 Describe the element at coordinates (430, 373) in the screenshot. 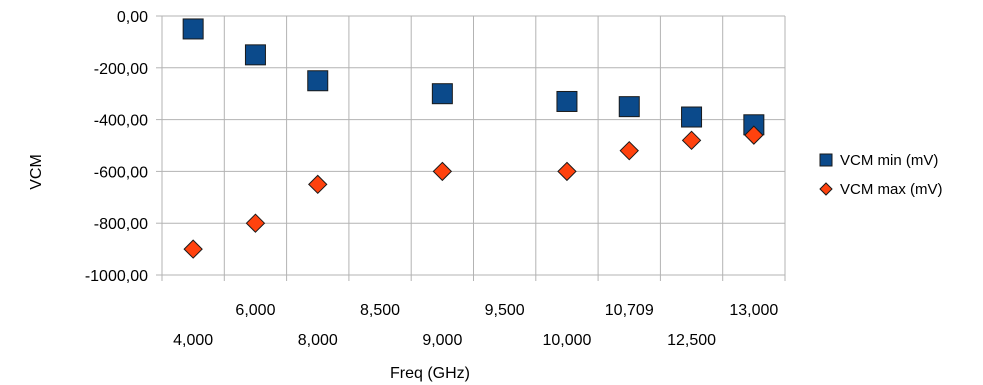

I see `x-axis-label: Freq (GHz)` at that location.